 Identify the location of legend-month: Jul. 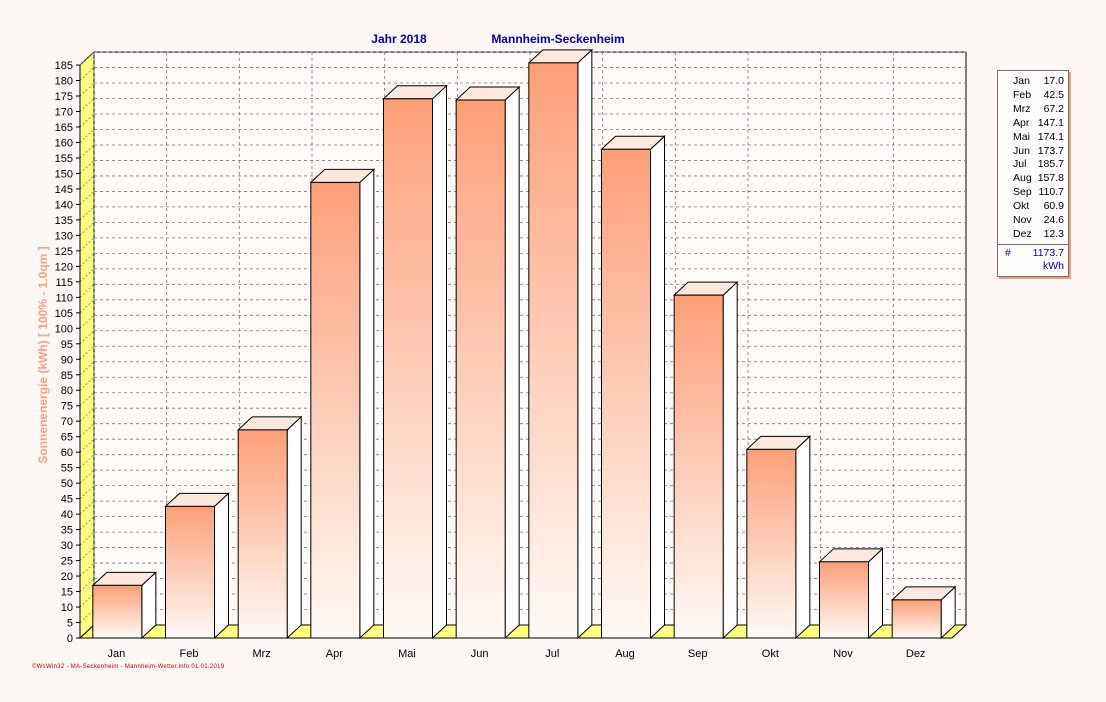
(1020, 164).